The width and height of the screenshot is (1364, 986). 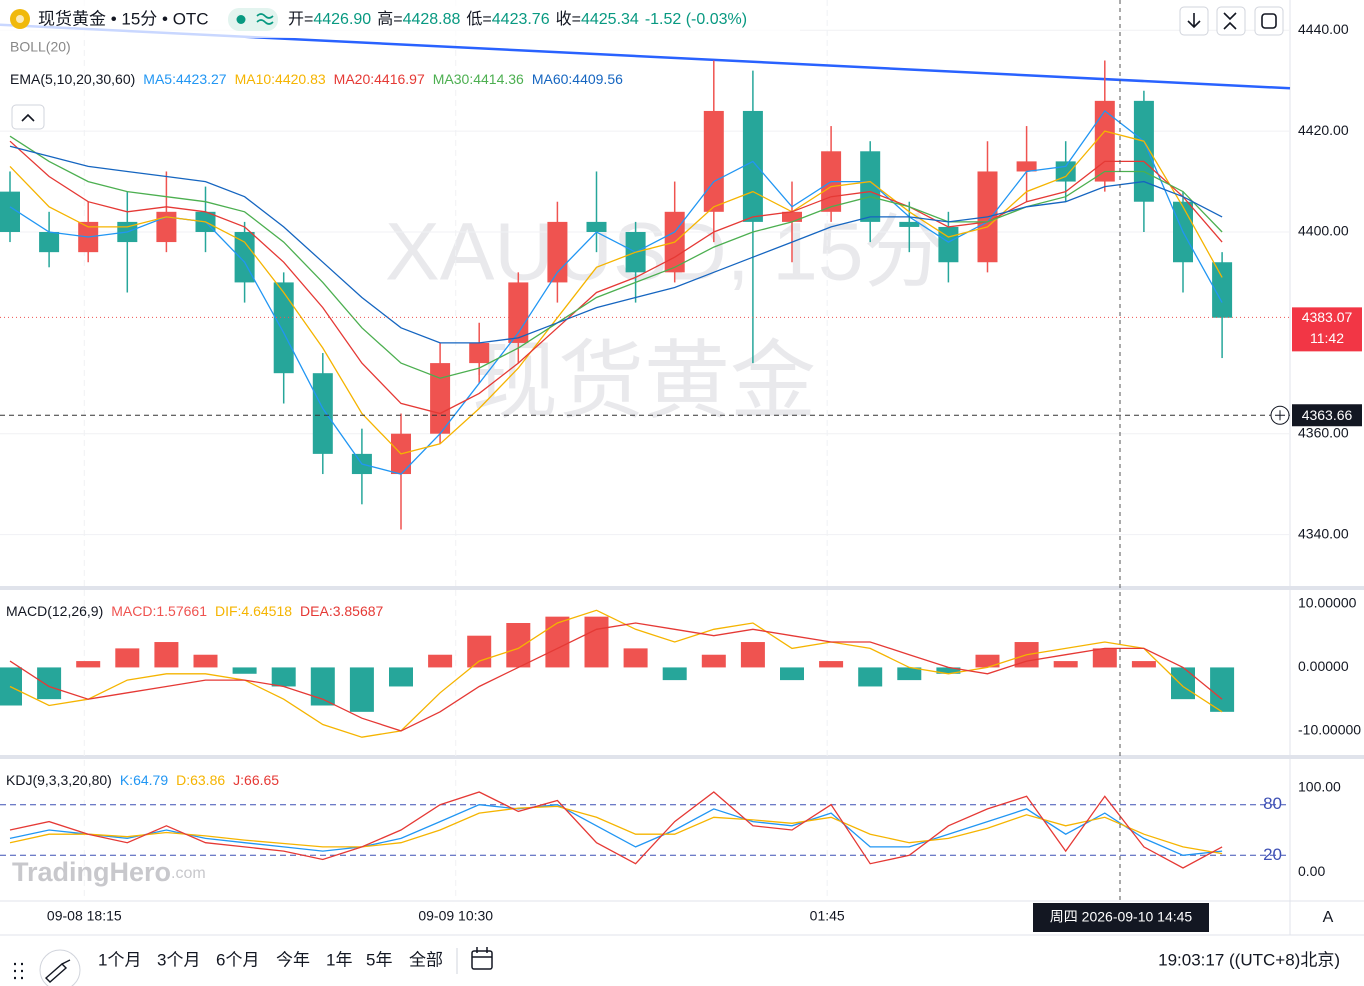 I want to click on x-tick-label: 09-08 18:15, so click(x=84, y=916).